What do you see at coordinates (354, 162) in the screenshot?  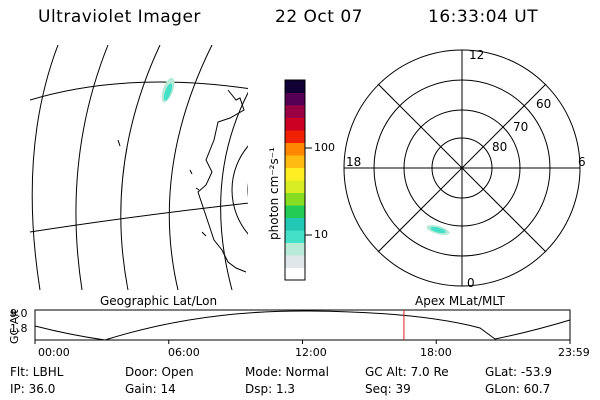 I see `mlt-label-18: 18` at bounding box center [354, 162].